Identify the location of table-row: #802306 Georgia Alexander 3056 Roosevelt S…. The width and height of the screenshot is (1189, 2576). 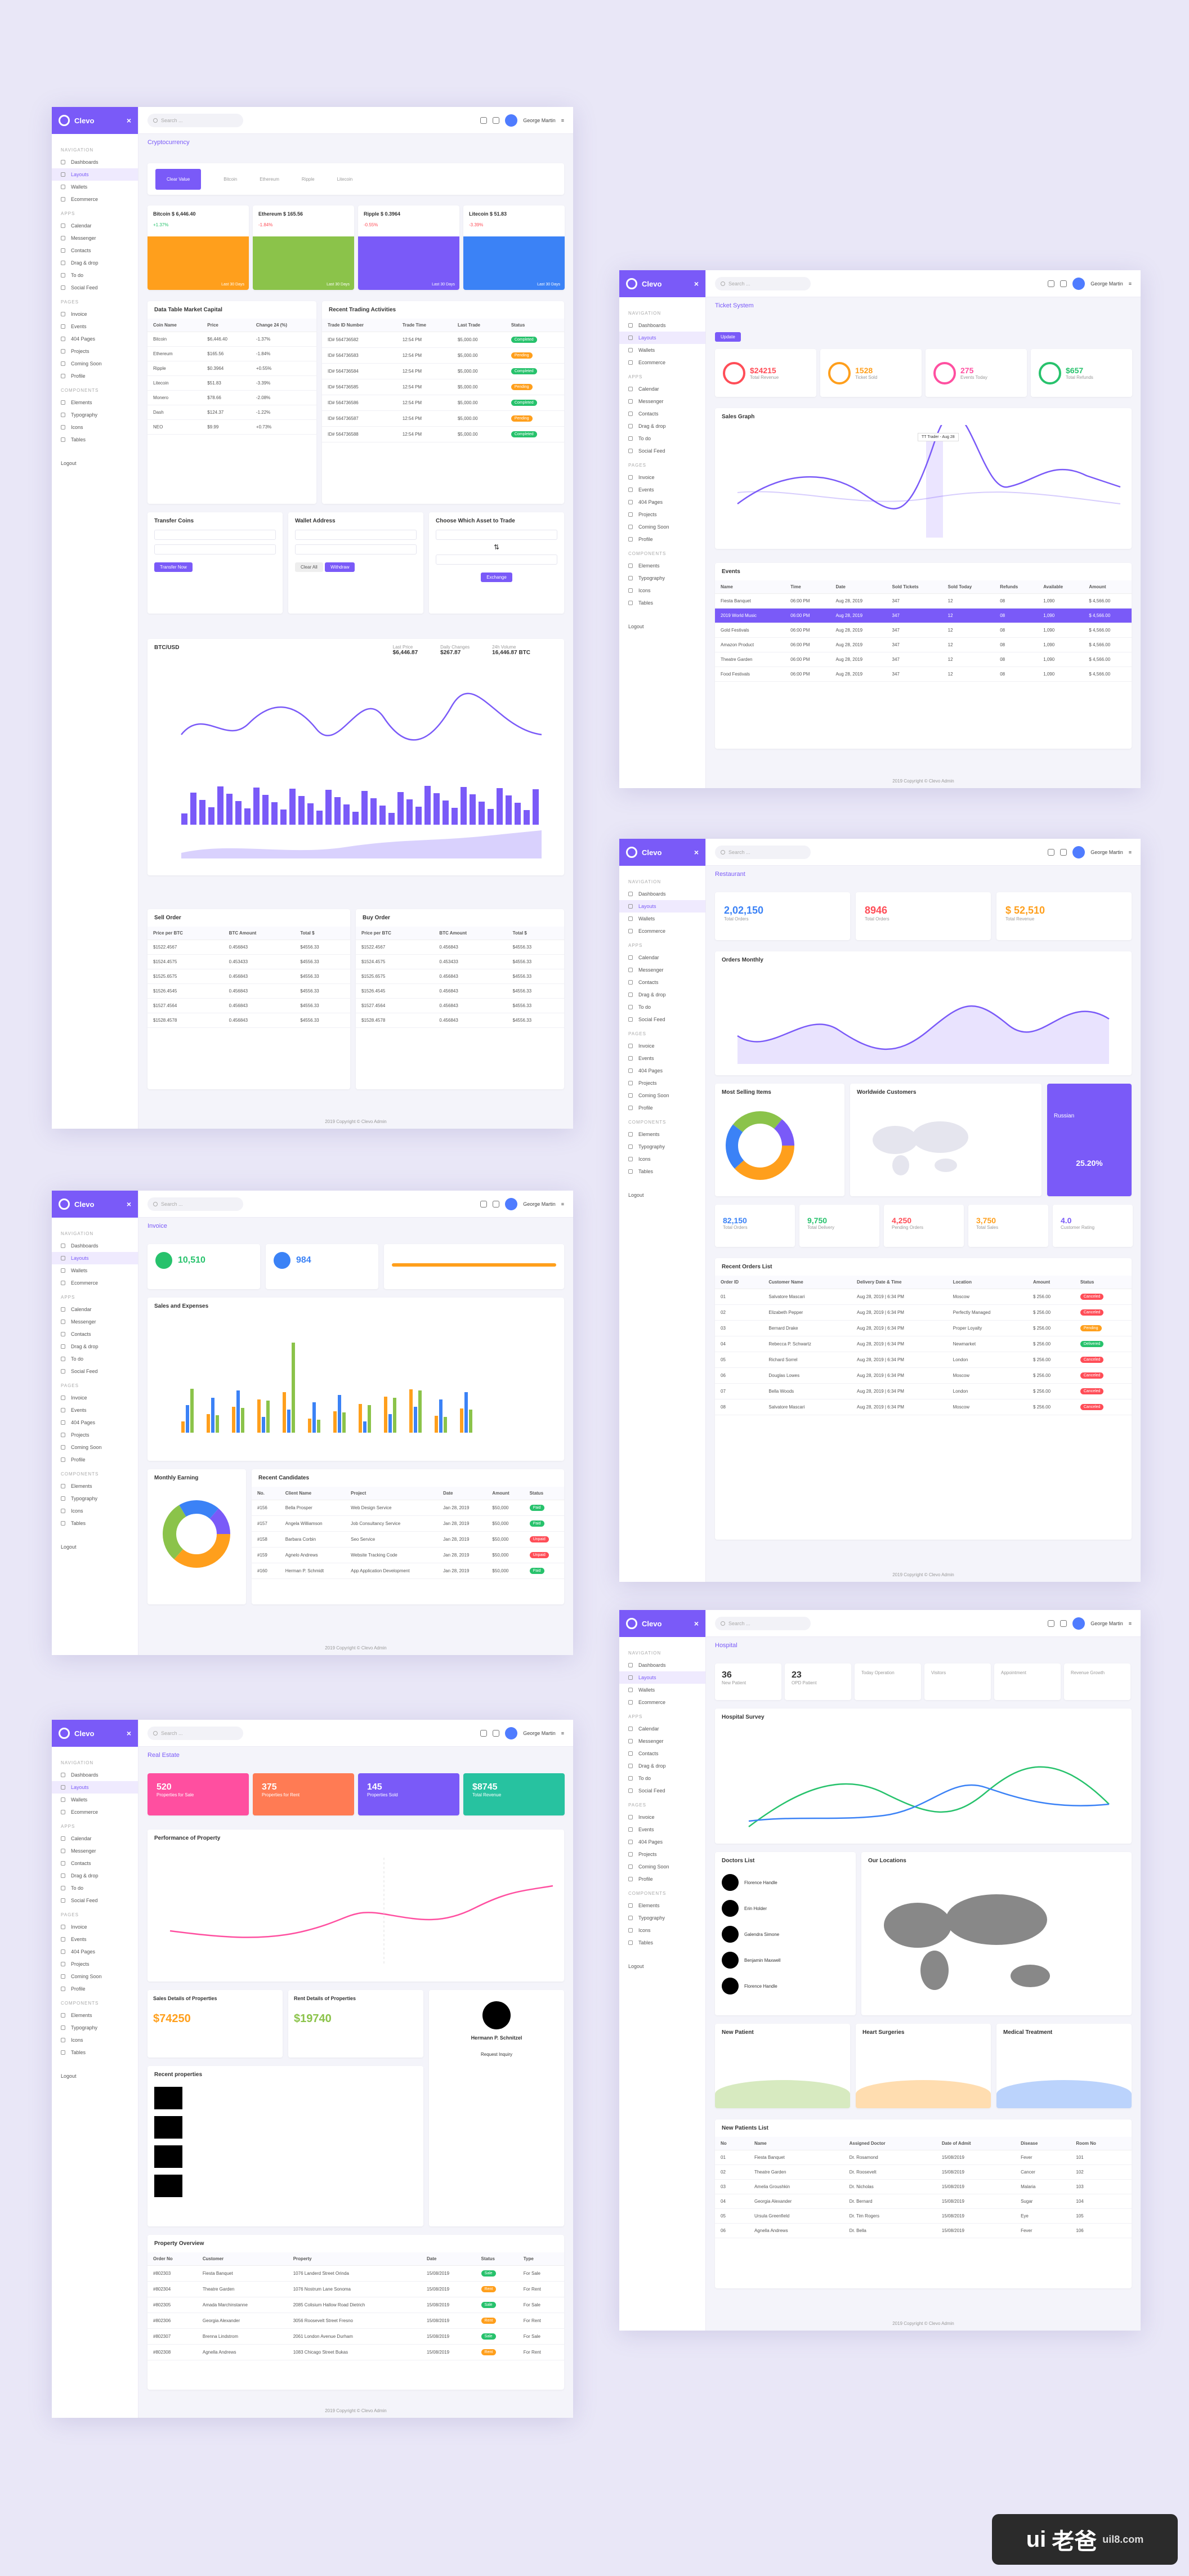
(356, 2321).